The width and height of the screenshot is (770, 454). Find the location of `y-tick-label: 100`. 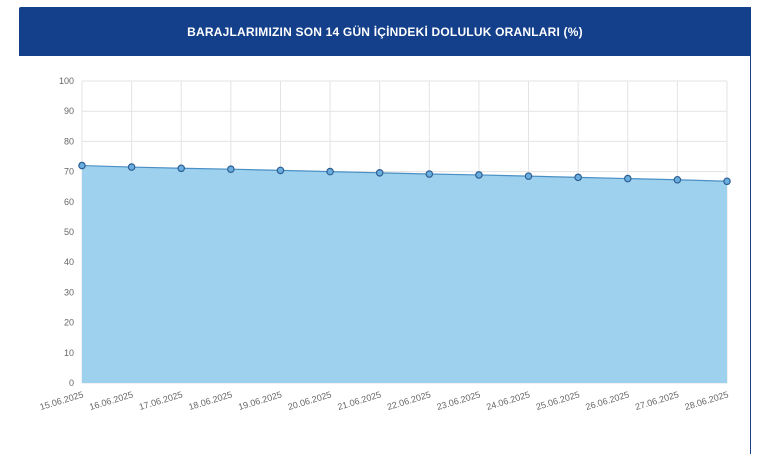

y-tick-label: 100 is located at coordinates (66, 81).